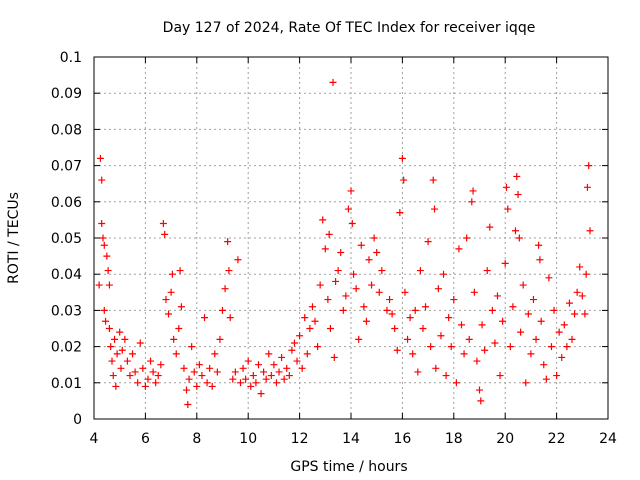 The image size is (640, 480). What do you see at coordinates (505, 439) in the screenshot?
I see `x-tick-label: 20` at bounding box center [505, 439].